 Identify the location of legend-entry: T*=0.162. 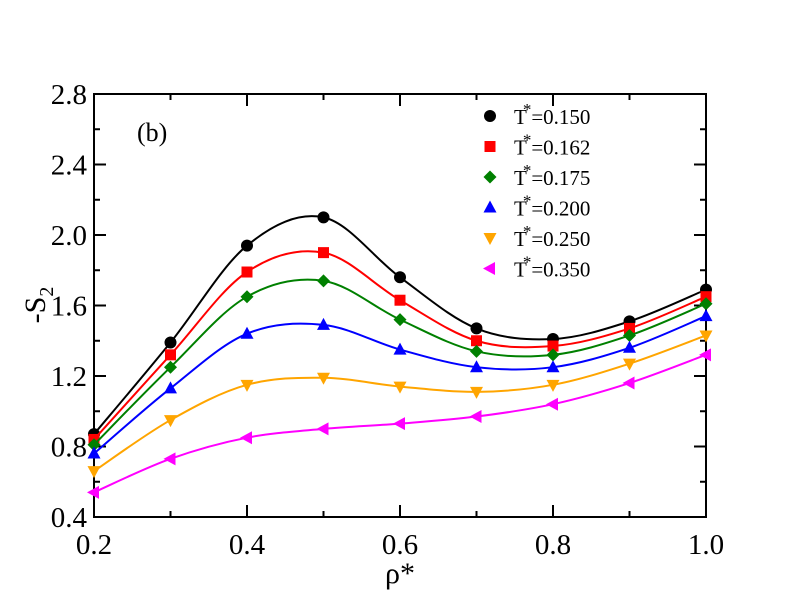
(537, 145).